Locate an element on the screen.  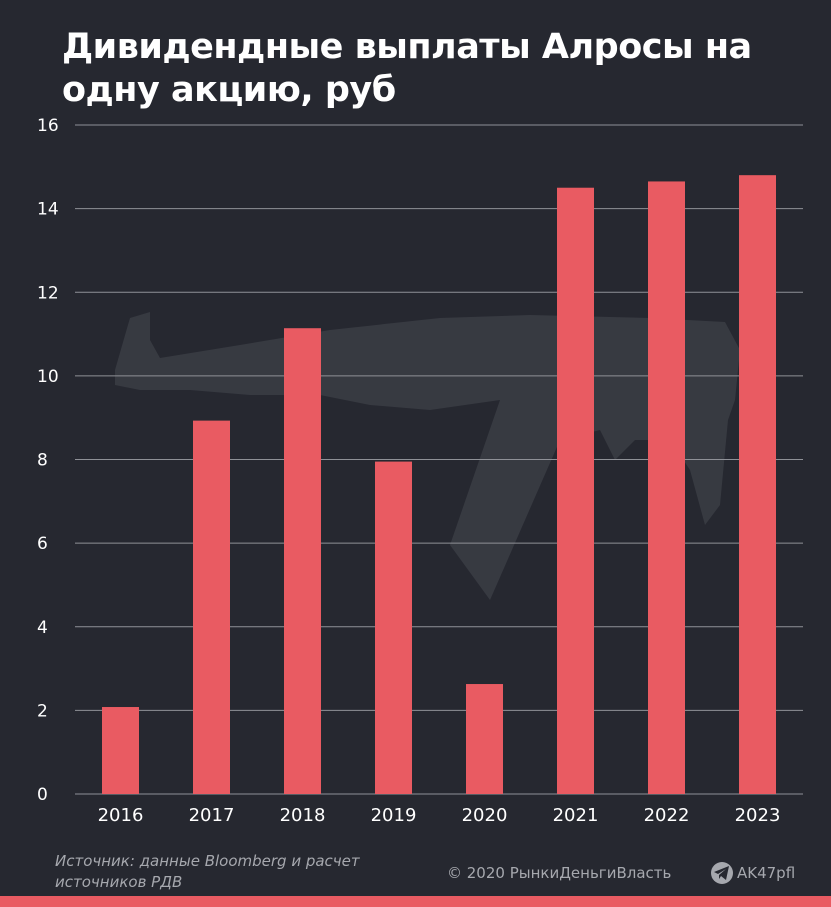
y-tick-label: 2 is located at coordinates (42, 711).